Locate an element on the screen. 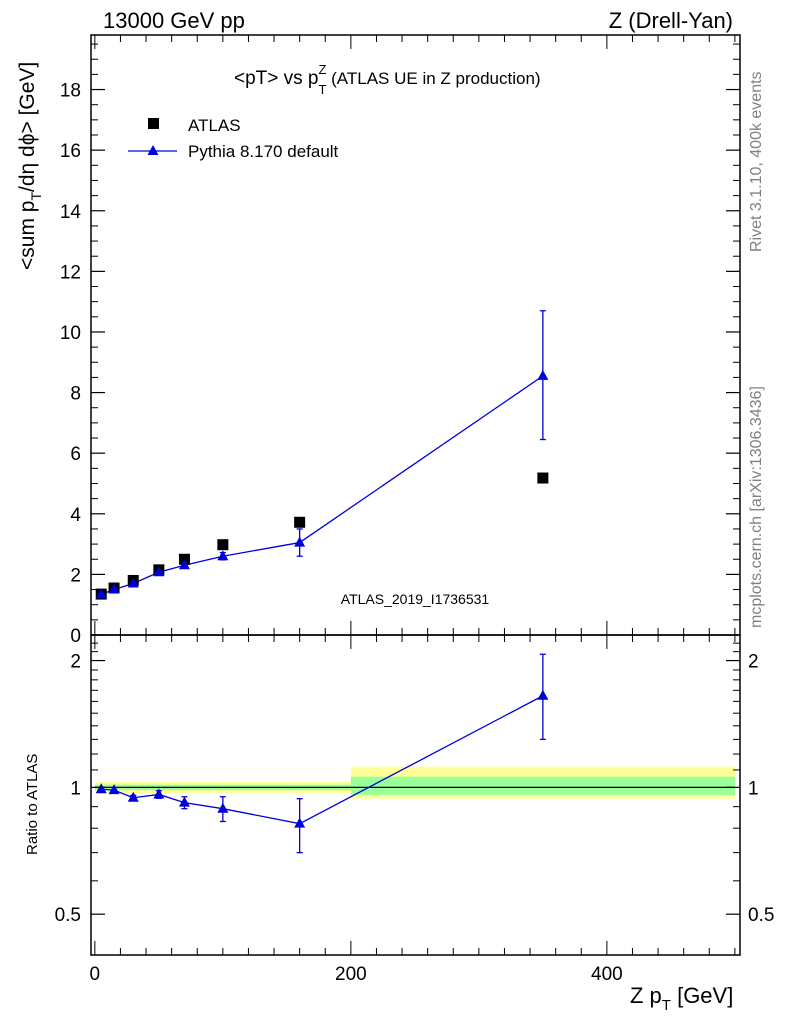 The width and height of the screenshot is (786, 1024). y-label-pre: <sum p is located at coordinates (27, 235).